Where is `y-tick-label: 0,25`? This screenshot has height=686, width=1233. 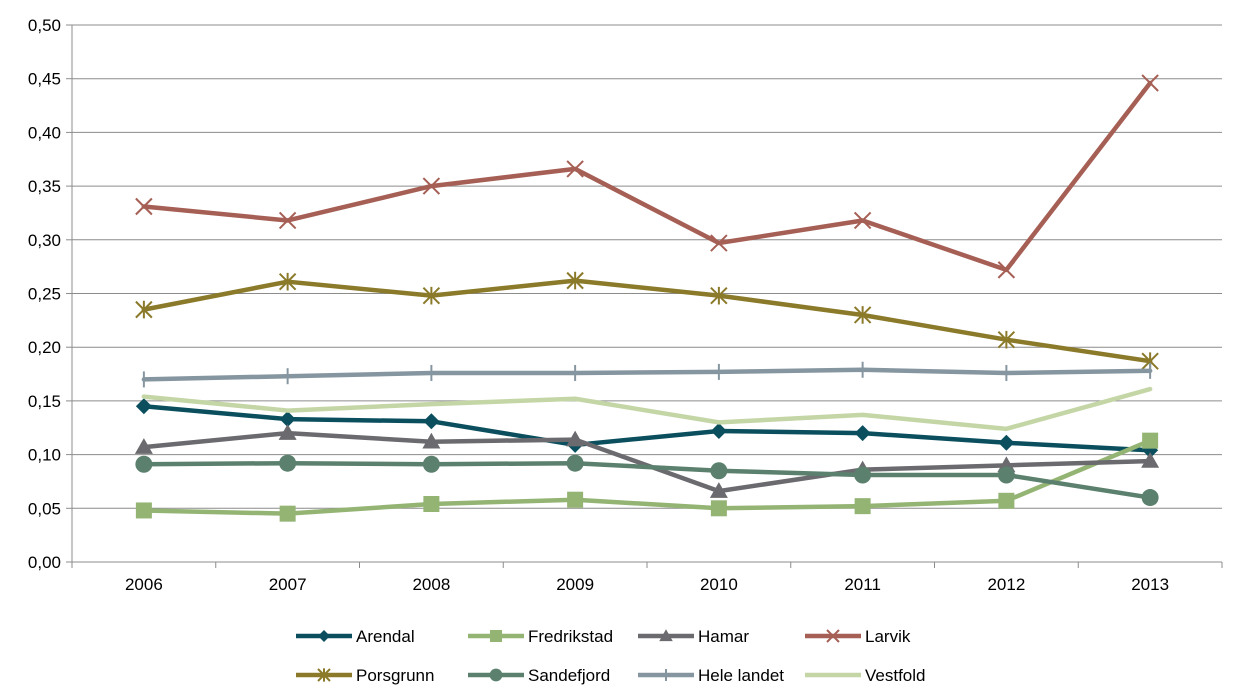
y-tick-label: 0,25 is located at coordinates (44, 294).